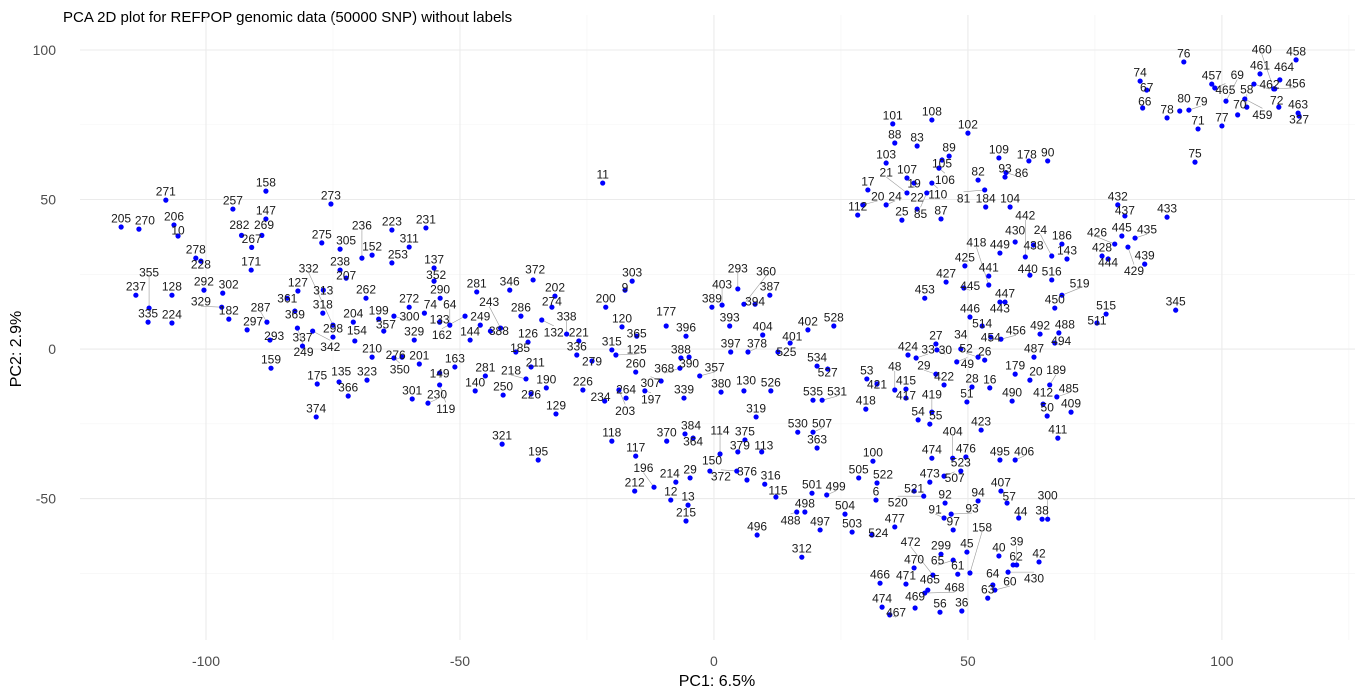 The width and height of the screenshot is (1366, 697). What do you see at coordinates (1284, 67) in the screenshot?
I see `point-label: 464` at bounding box center [1284, 67].